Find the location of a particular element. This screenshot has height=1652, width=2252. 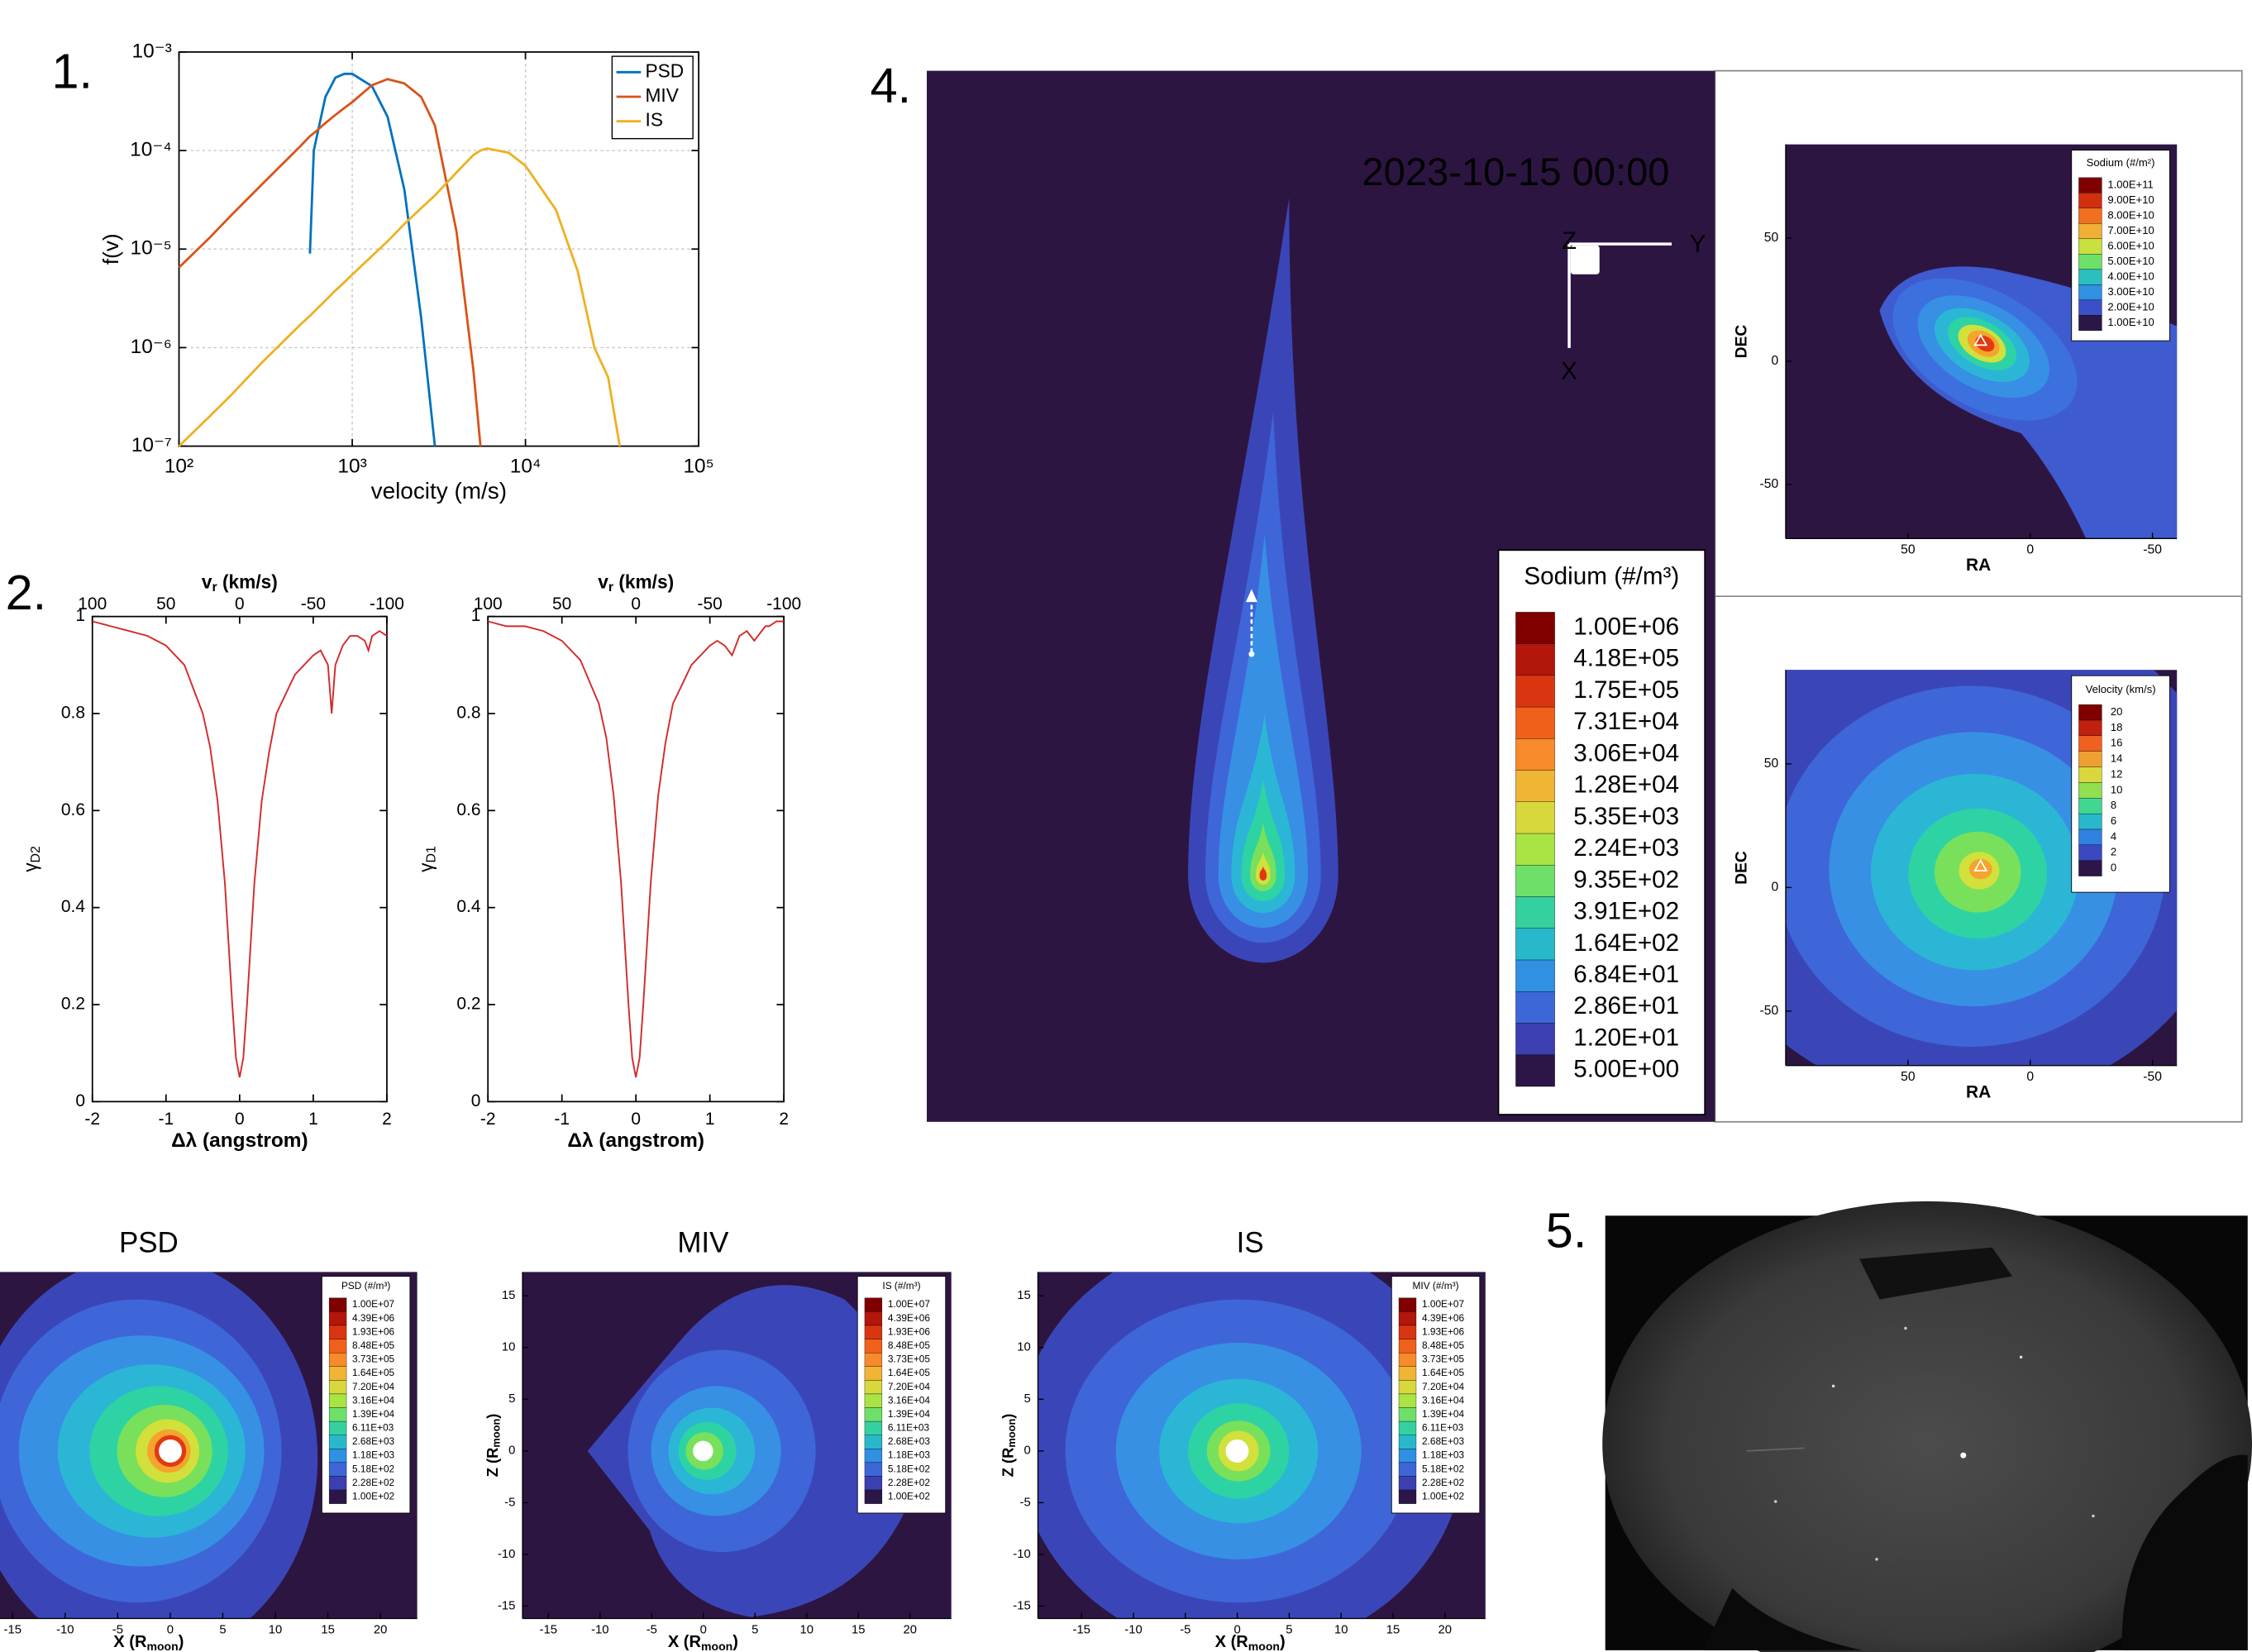

y-tick-label: 10⁻³ is located at coordinates (152, 51).